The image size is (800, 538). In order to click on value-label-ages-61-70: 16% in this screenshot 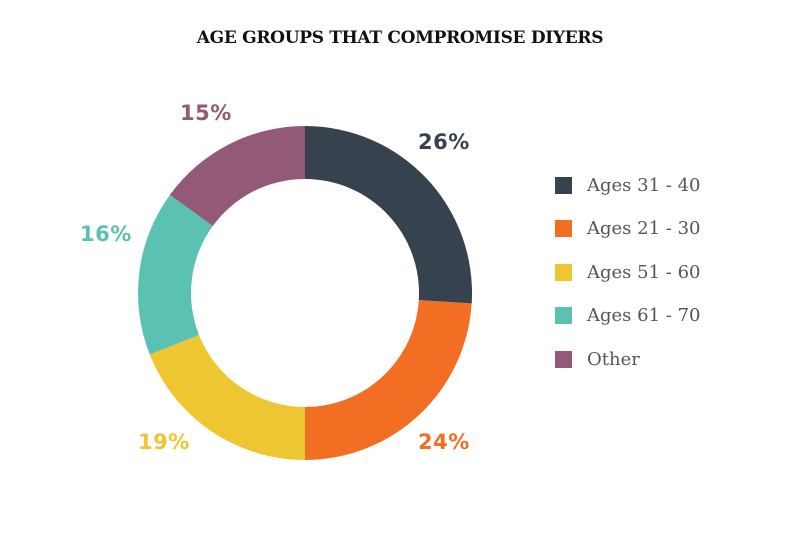, I will do `click(106, 234)`.